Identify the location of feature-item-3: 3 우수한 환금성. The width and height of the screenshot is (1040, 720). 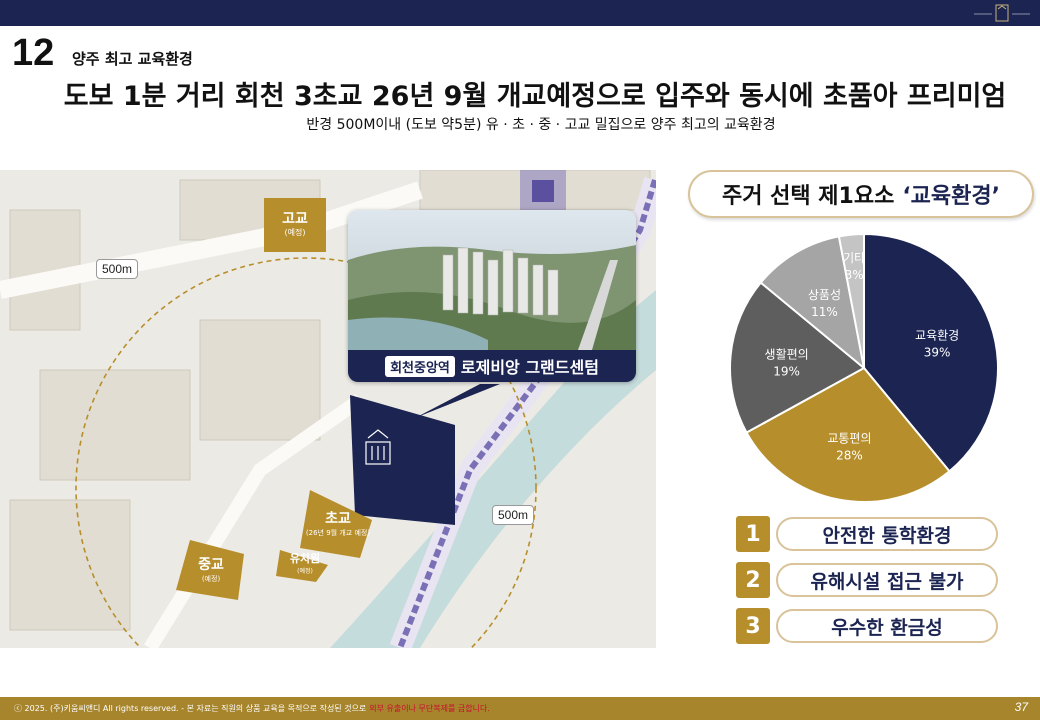
(868, 626).